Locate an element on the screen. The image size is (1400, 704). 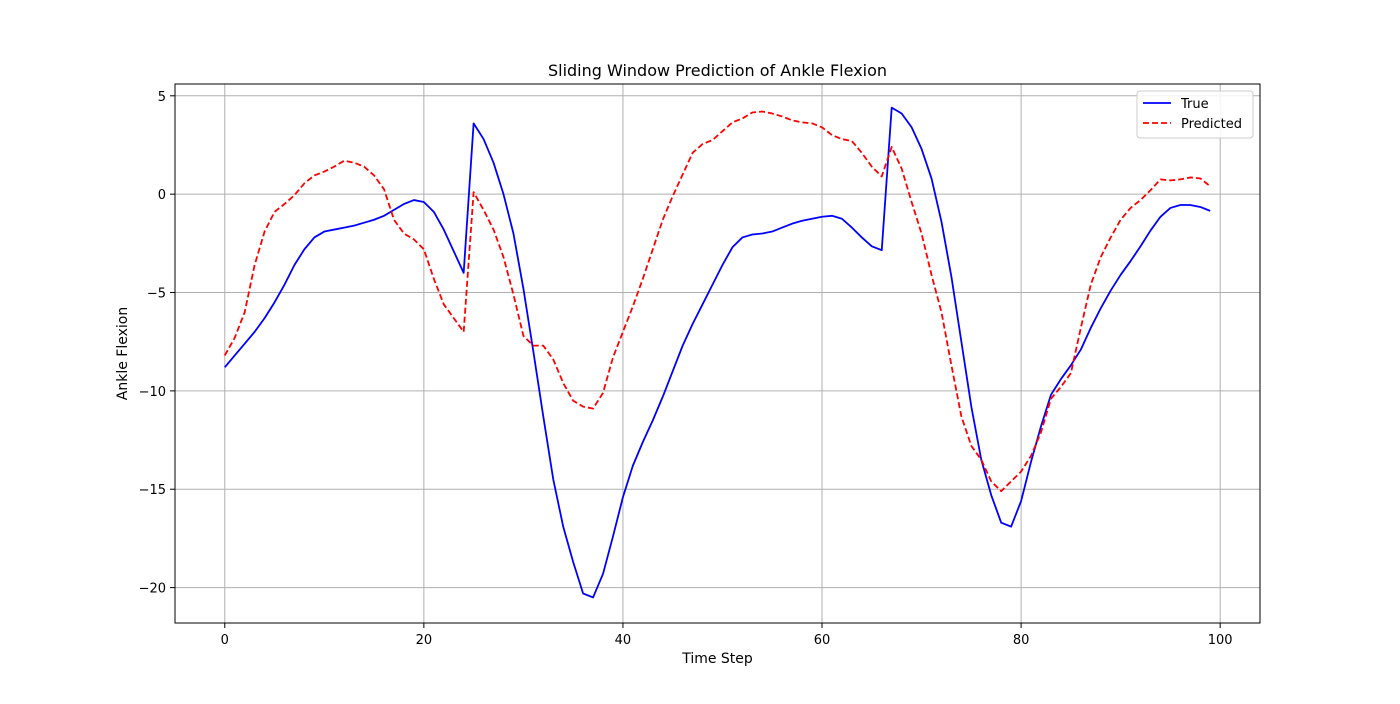
x-tick-label: 20 is located at coordinates (424, 640).